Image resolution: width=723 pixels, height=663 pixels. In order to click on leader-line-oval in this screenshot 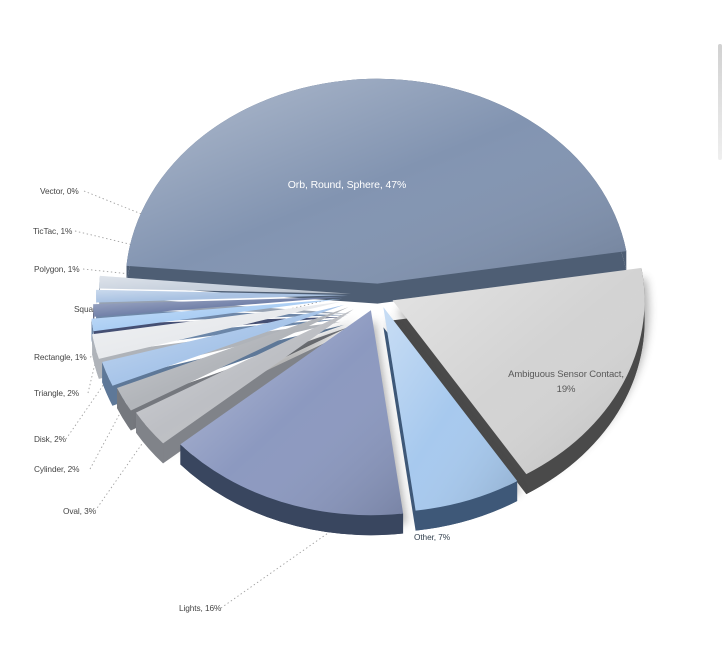, I will do `click(124, 470)`.